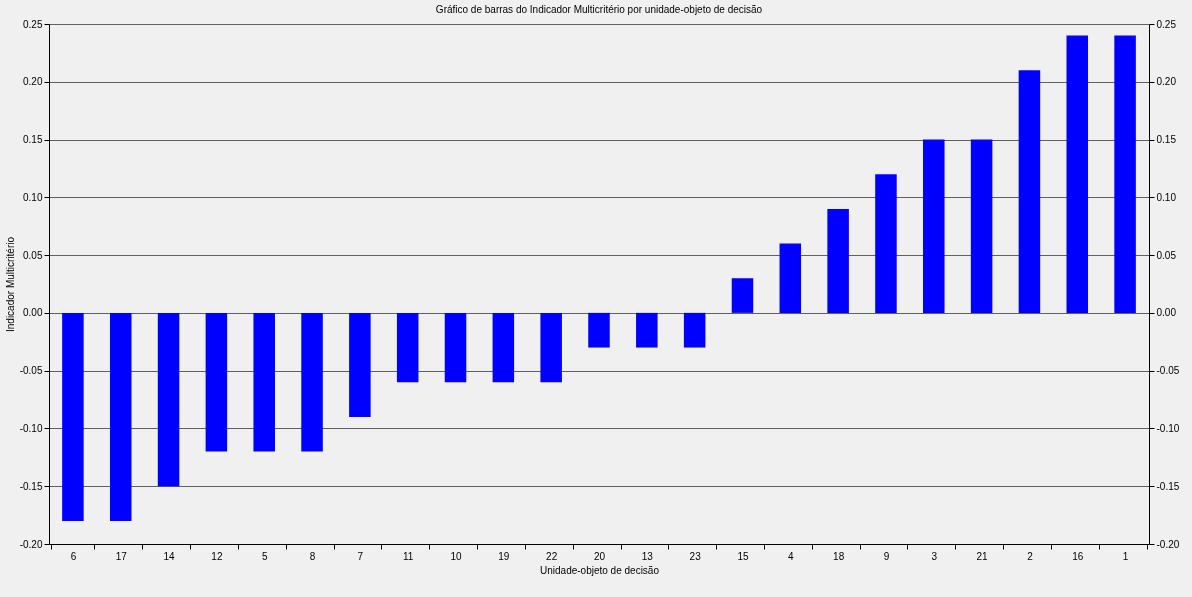 The height and width of the screenshot is (597, 1192). I want to click on x-tick-label: 3, so click(934, 556).